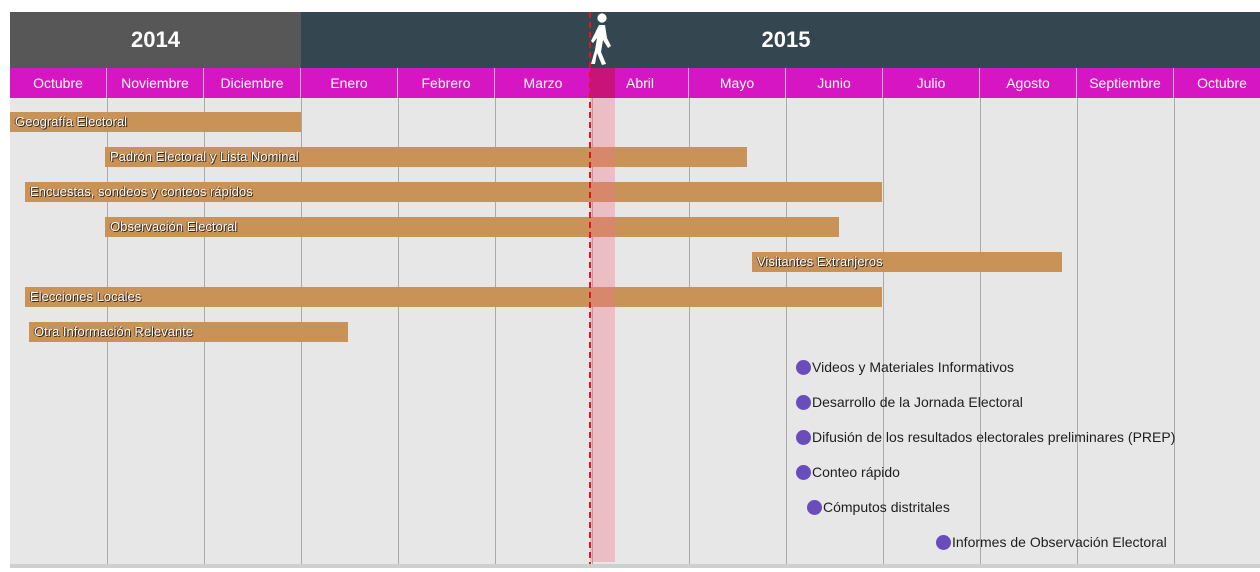  What do you see at coordinates (737, 83) in the screenshot?
I see `month-label: Mayo` at bounding box center [737, 83].